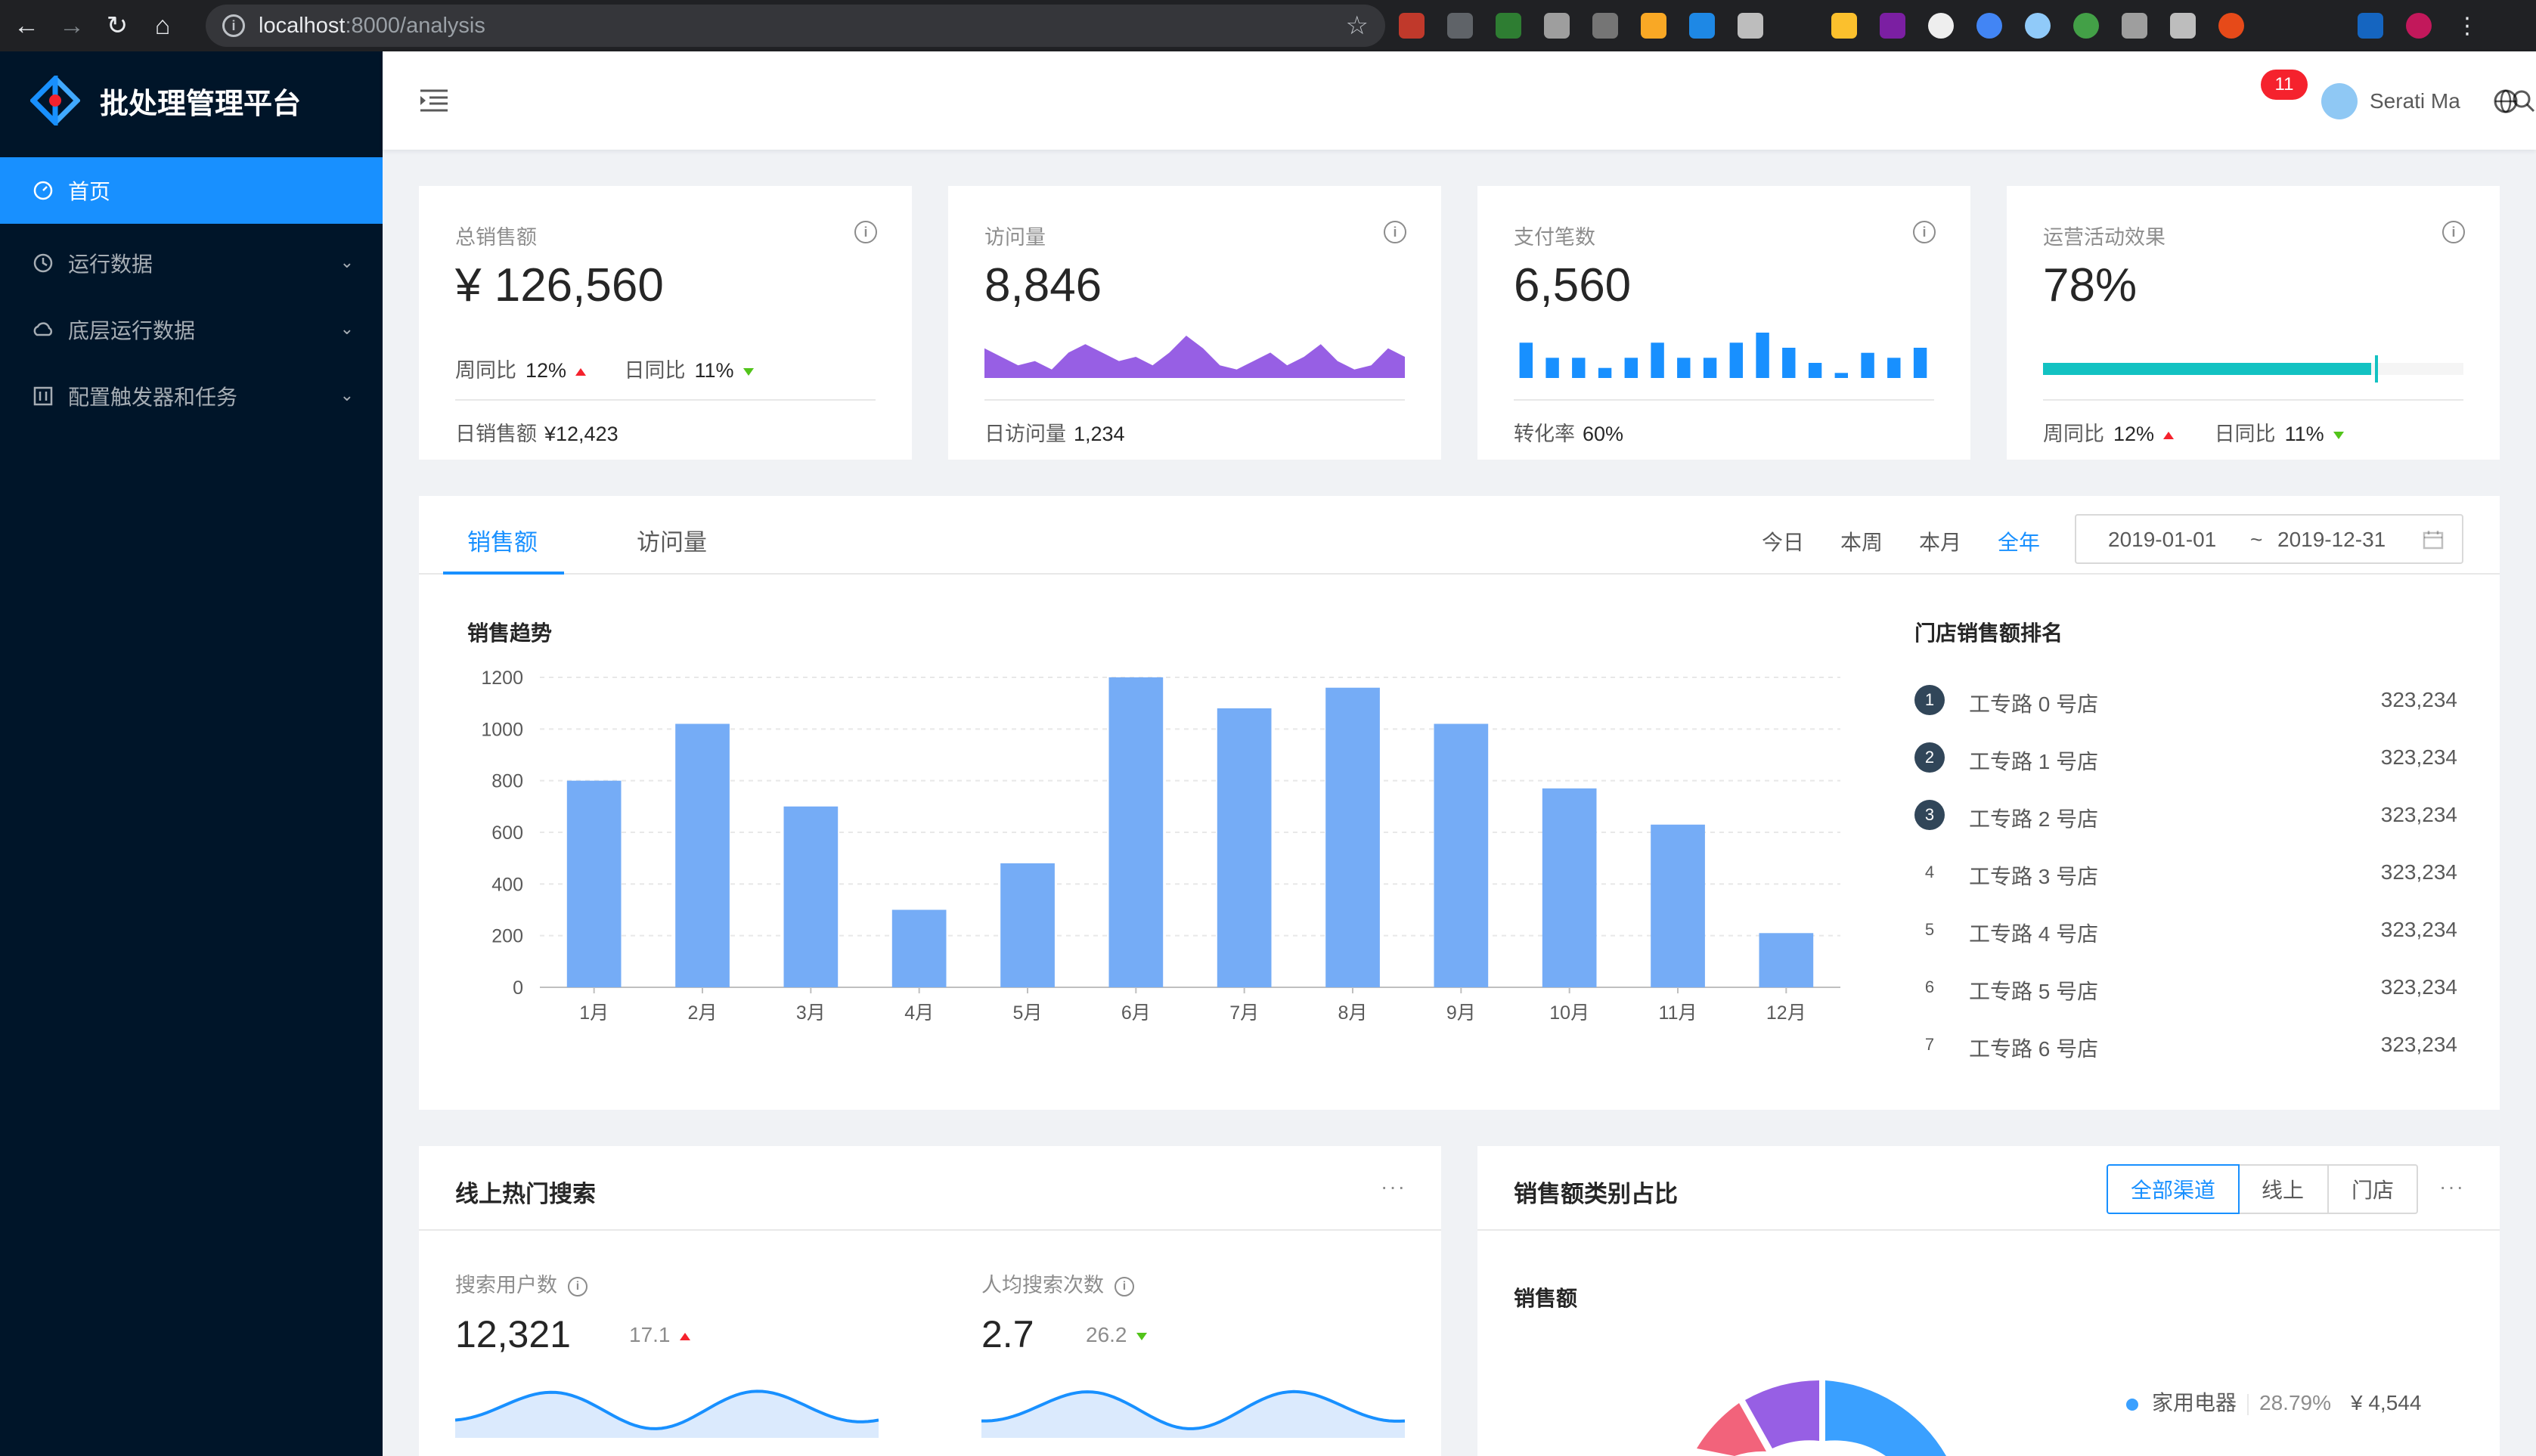 The height and width of the screenshot is (1456, 2536). Describe the element at coordinates (525, 1194) in the screenshot. I see `card-title: 线上热门搜索` at that location.